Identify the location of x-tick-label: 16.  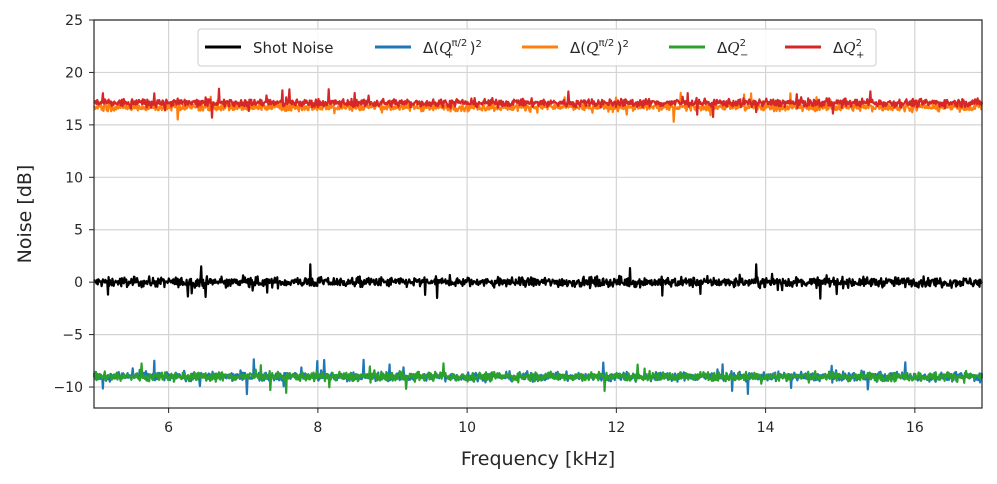
(915, 428).